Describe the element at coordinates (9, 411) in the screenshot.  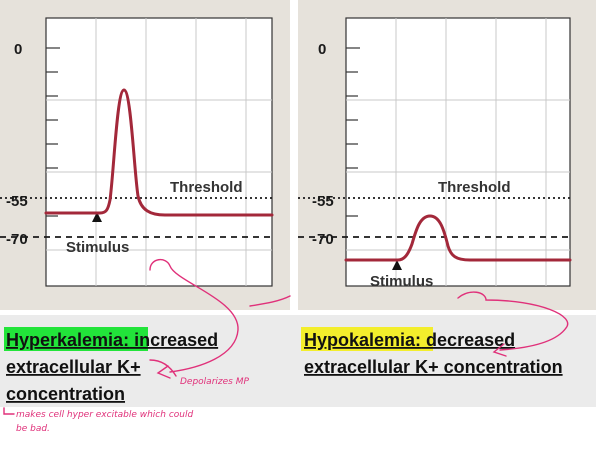
I see `note-arrow-icon` at that location.